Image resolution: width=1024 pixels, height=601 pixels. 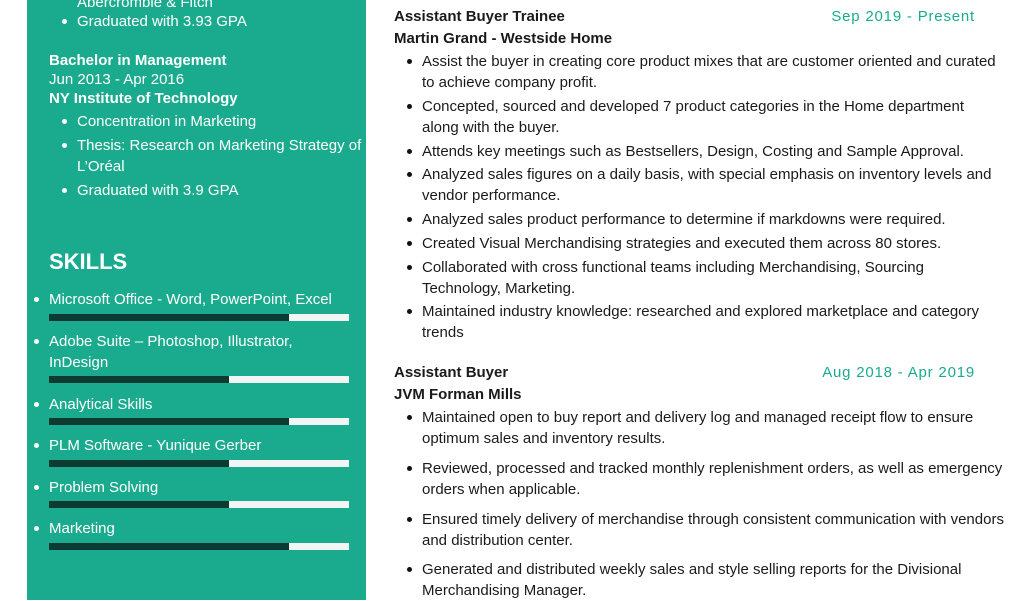 What do you see at coordinates (117, 79) in the screenshot?
I see `dates: Jun 2013 - Apr 2016` at bounding box center [117, 79].